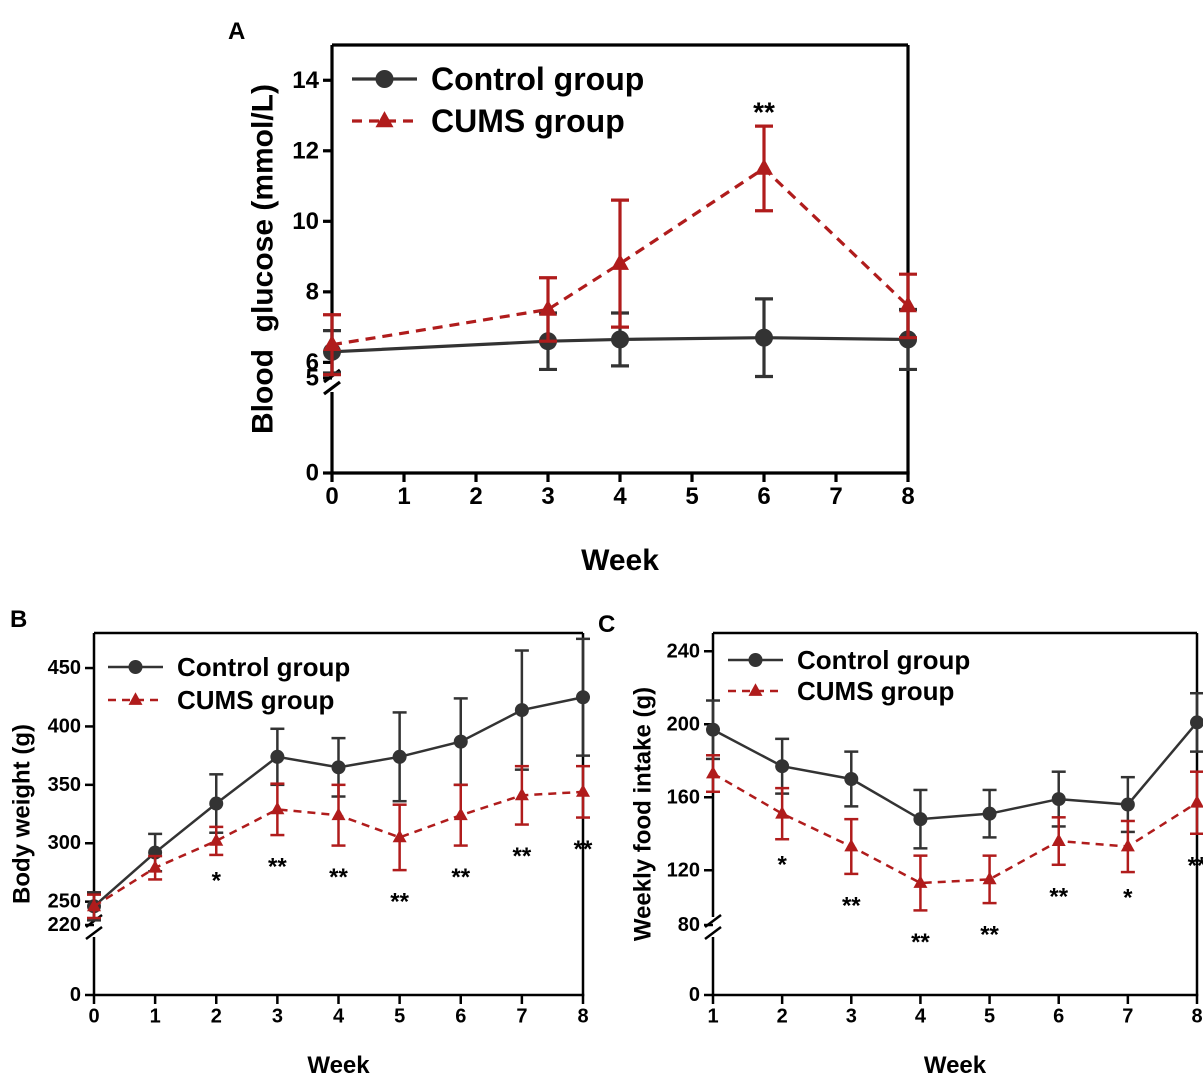  What do you see at coordinates (683, 651) in the screenshot?
I see `y-tick-label: 240` at bounding box center [683, 651].